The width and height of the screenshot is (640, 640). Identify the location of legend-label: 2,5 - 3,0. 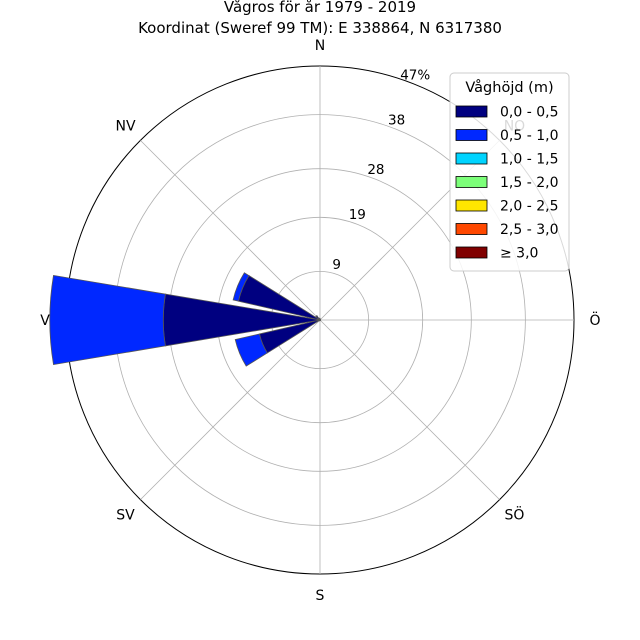
(529, 230).